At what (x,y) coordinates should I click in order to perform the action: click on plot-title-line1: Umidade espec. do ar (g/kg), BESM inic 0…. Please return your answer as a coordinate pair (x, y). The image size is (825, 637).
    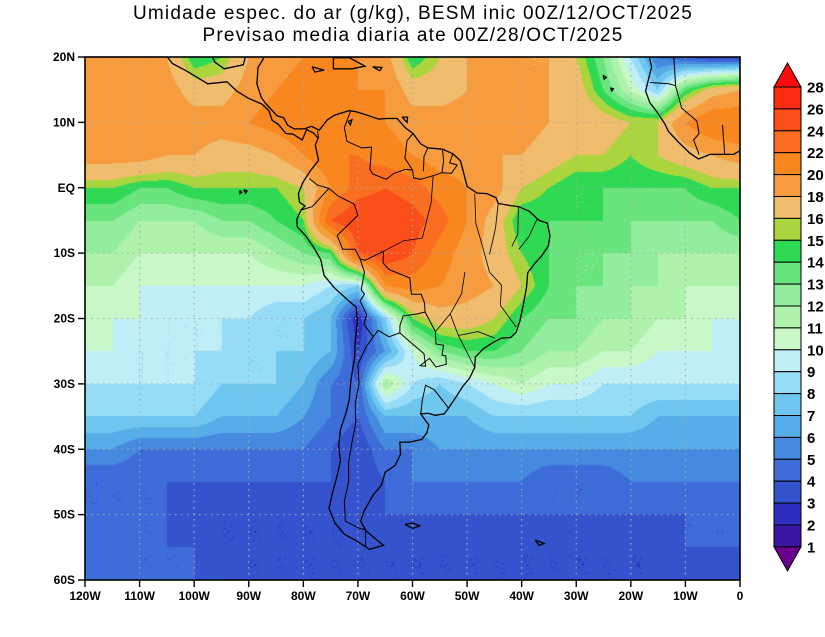
    Looking at the image, I should click on (413, 13).